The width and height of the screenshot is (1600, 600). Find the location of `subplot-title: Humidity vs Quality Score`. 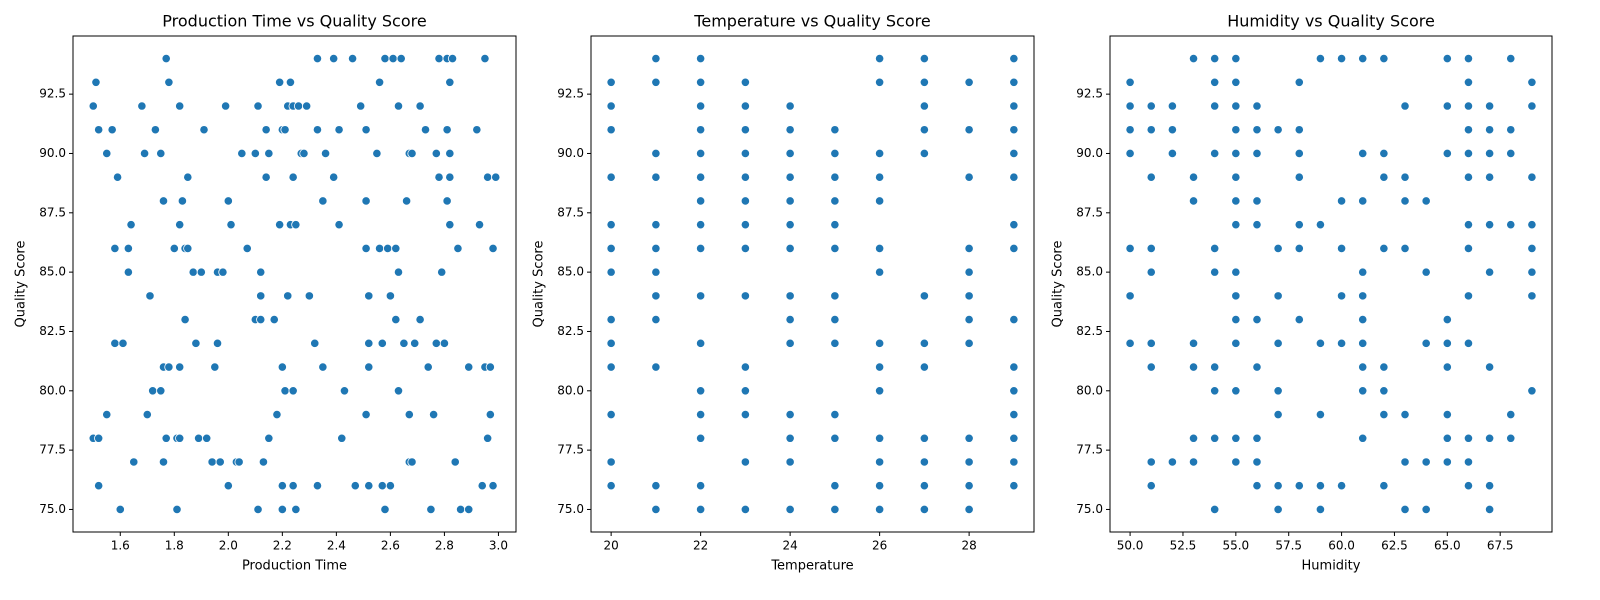

subplot-title: Humidity vs Quality Score is located at coordinates (1331, 21).